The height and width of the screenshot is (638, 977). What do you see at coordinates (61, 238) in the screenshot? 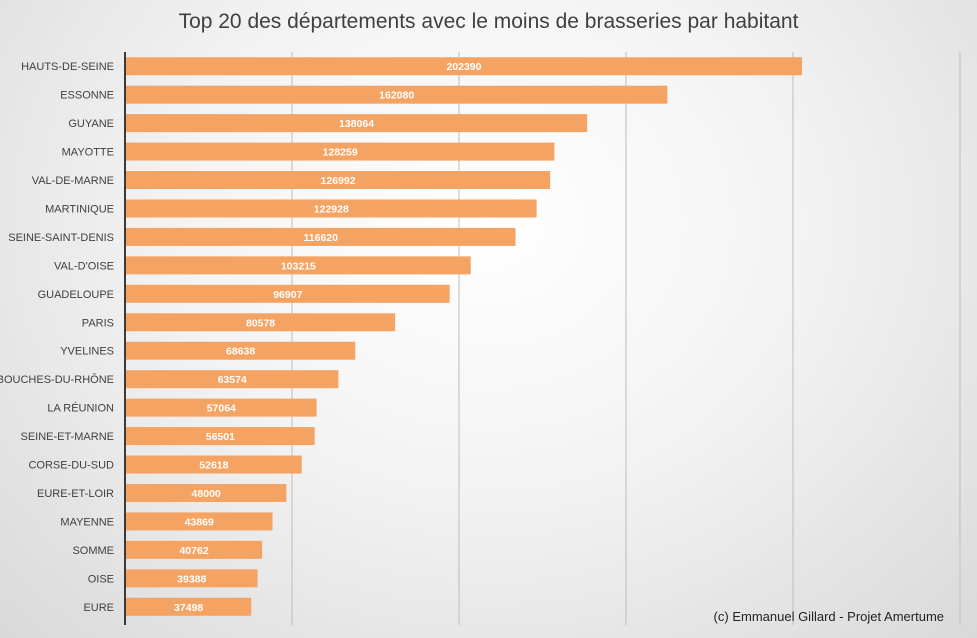
I see `category-label: SEINE-SAINT-DENIS` at bounding box center [61, 238].